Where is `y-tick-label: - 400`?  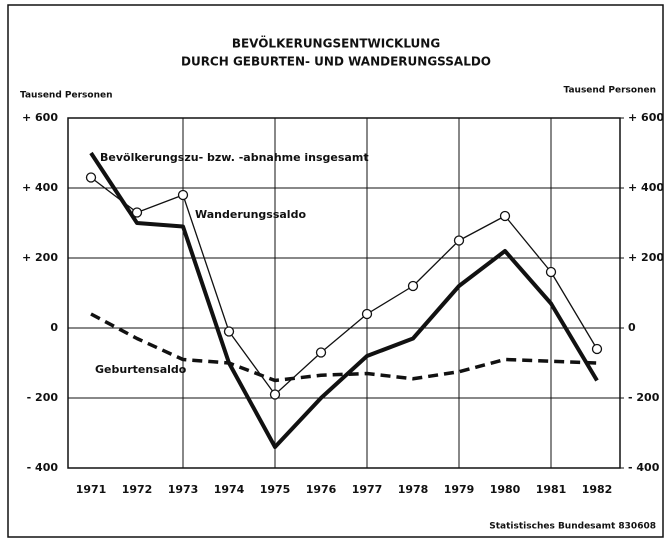 y-tick-label: - 400 is located at coordinates (43, 467).